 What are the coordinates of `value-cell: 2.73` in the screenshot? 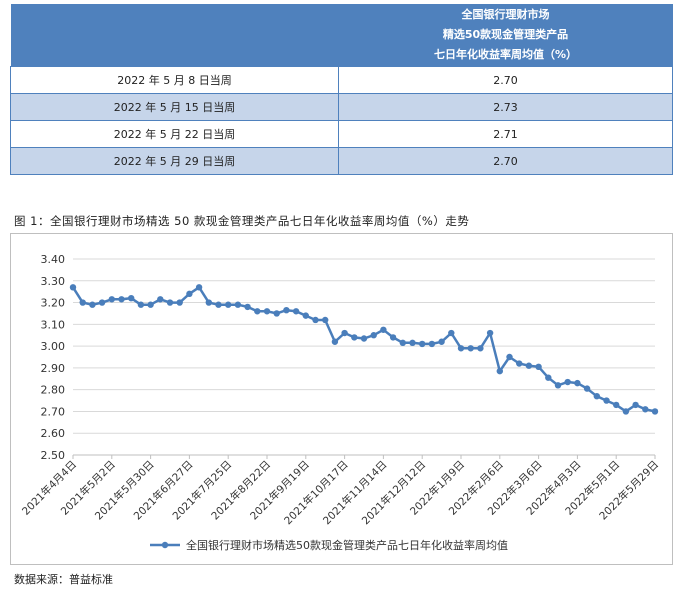 It's located at (505, 107).